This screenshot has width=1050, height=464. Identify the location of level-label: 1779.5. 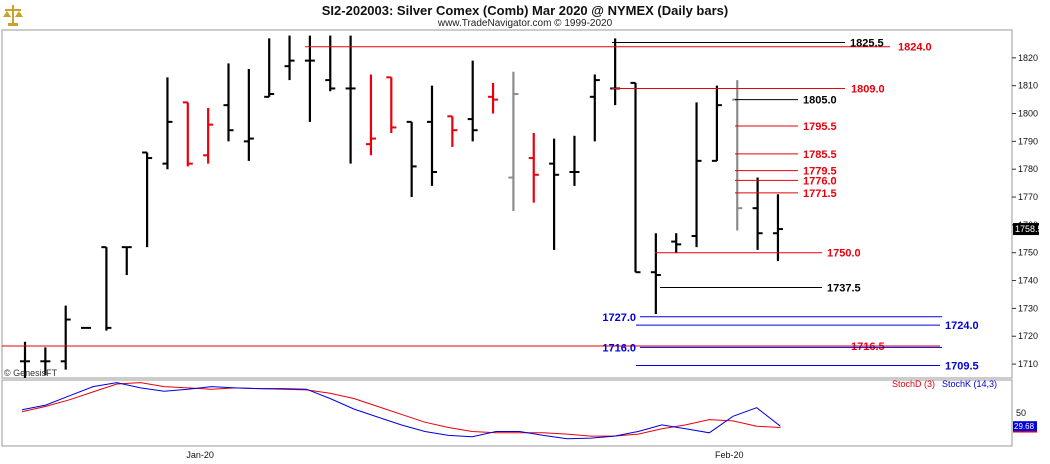
(820, 172).